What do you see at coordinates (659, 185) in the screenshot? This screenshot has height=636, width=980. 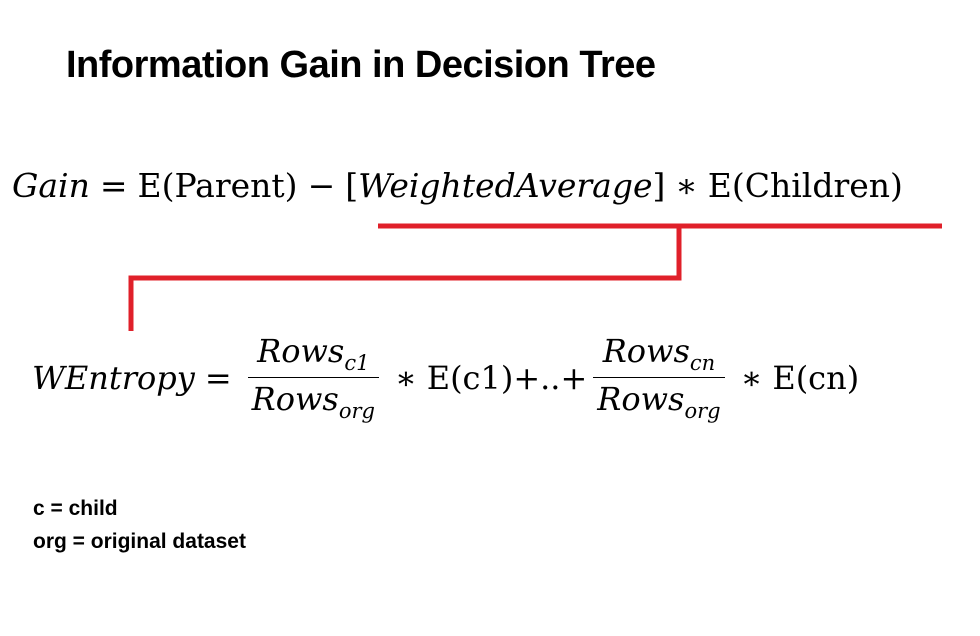 I see `close-bracket: ]` at bounding box center [659, 185].